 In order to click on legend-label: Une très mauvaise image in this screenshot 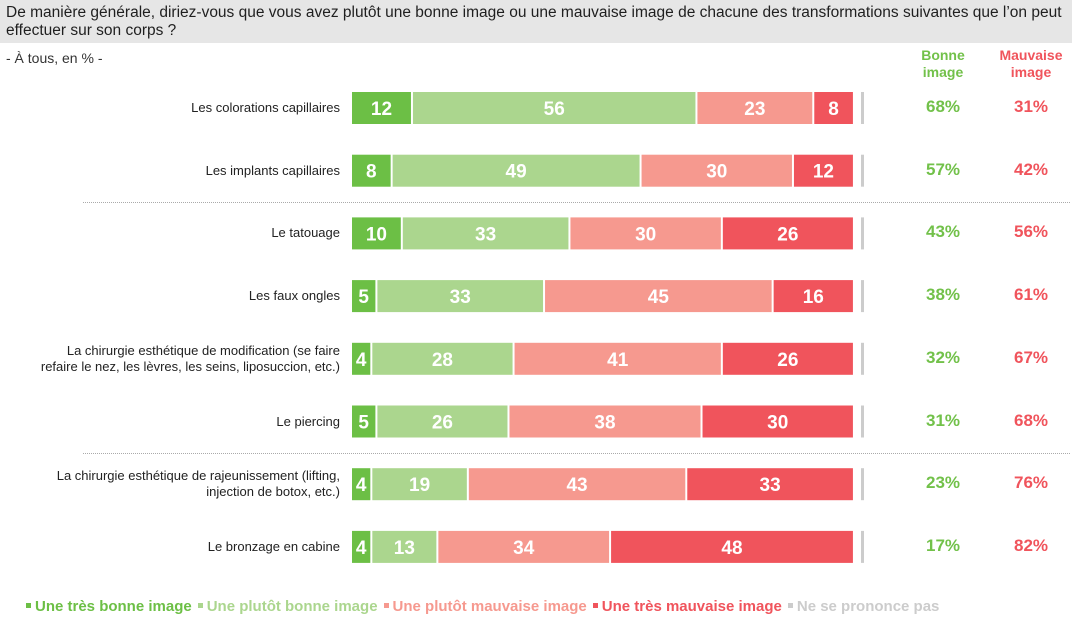, I will do `click(691, 606)`.